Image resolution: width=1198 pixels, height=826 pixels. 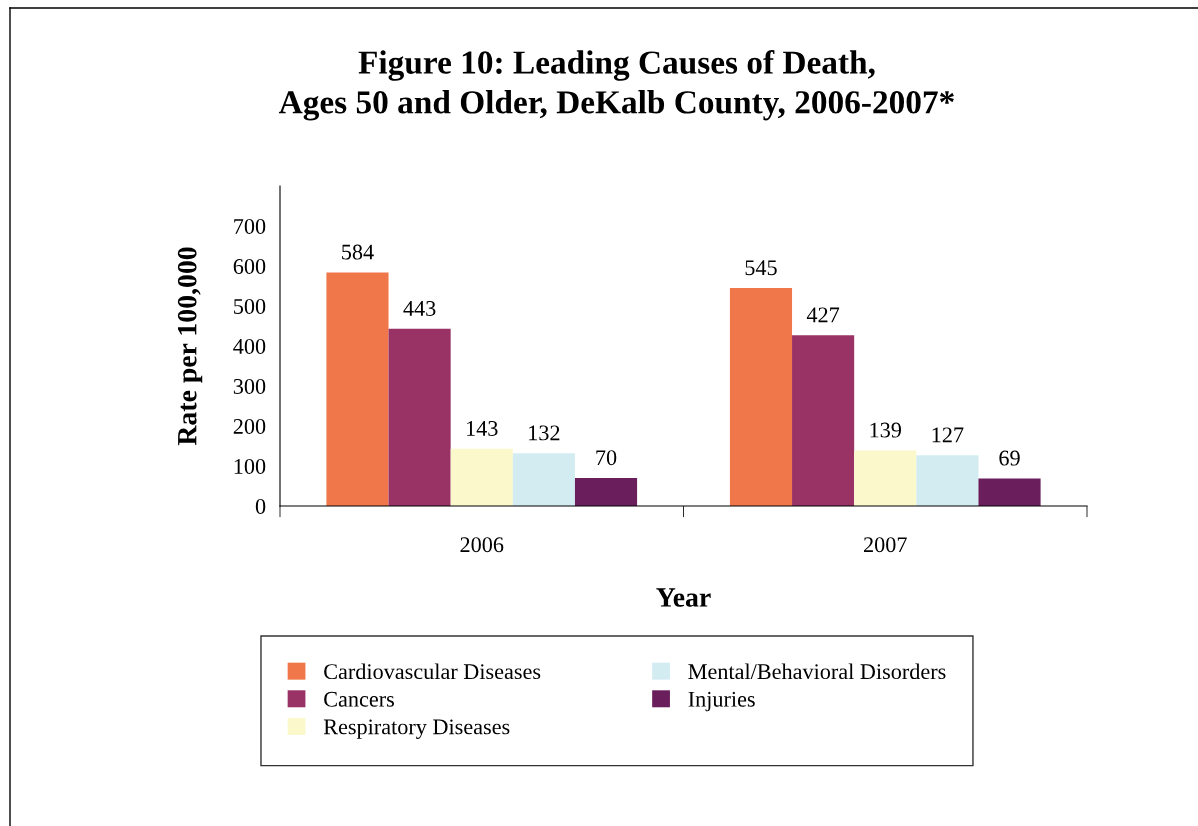 What do you see at coordinates (249, 426) in the screenshot?
I see `y-tick-label: 200` at bounding box center [249, 426].